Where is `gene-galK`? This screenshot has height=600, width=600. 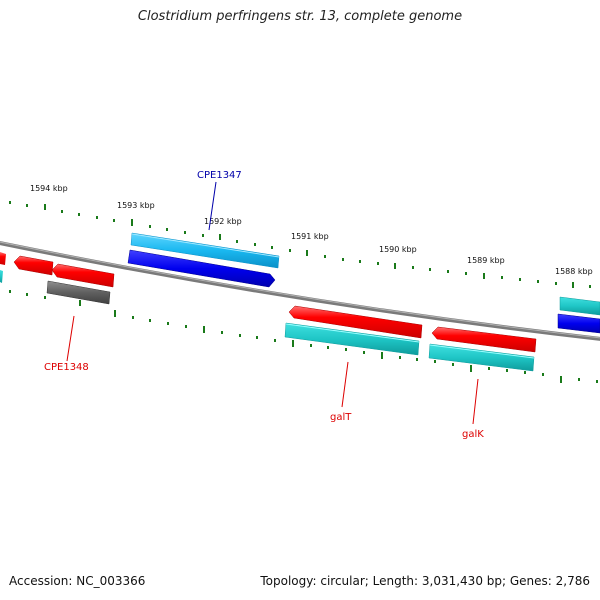 gene-galK is located at coordinates (481, 357).